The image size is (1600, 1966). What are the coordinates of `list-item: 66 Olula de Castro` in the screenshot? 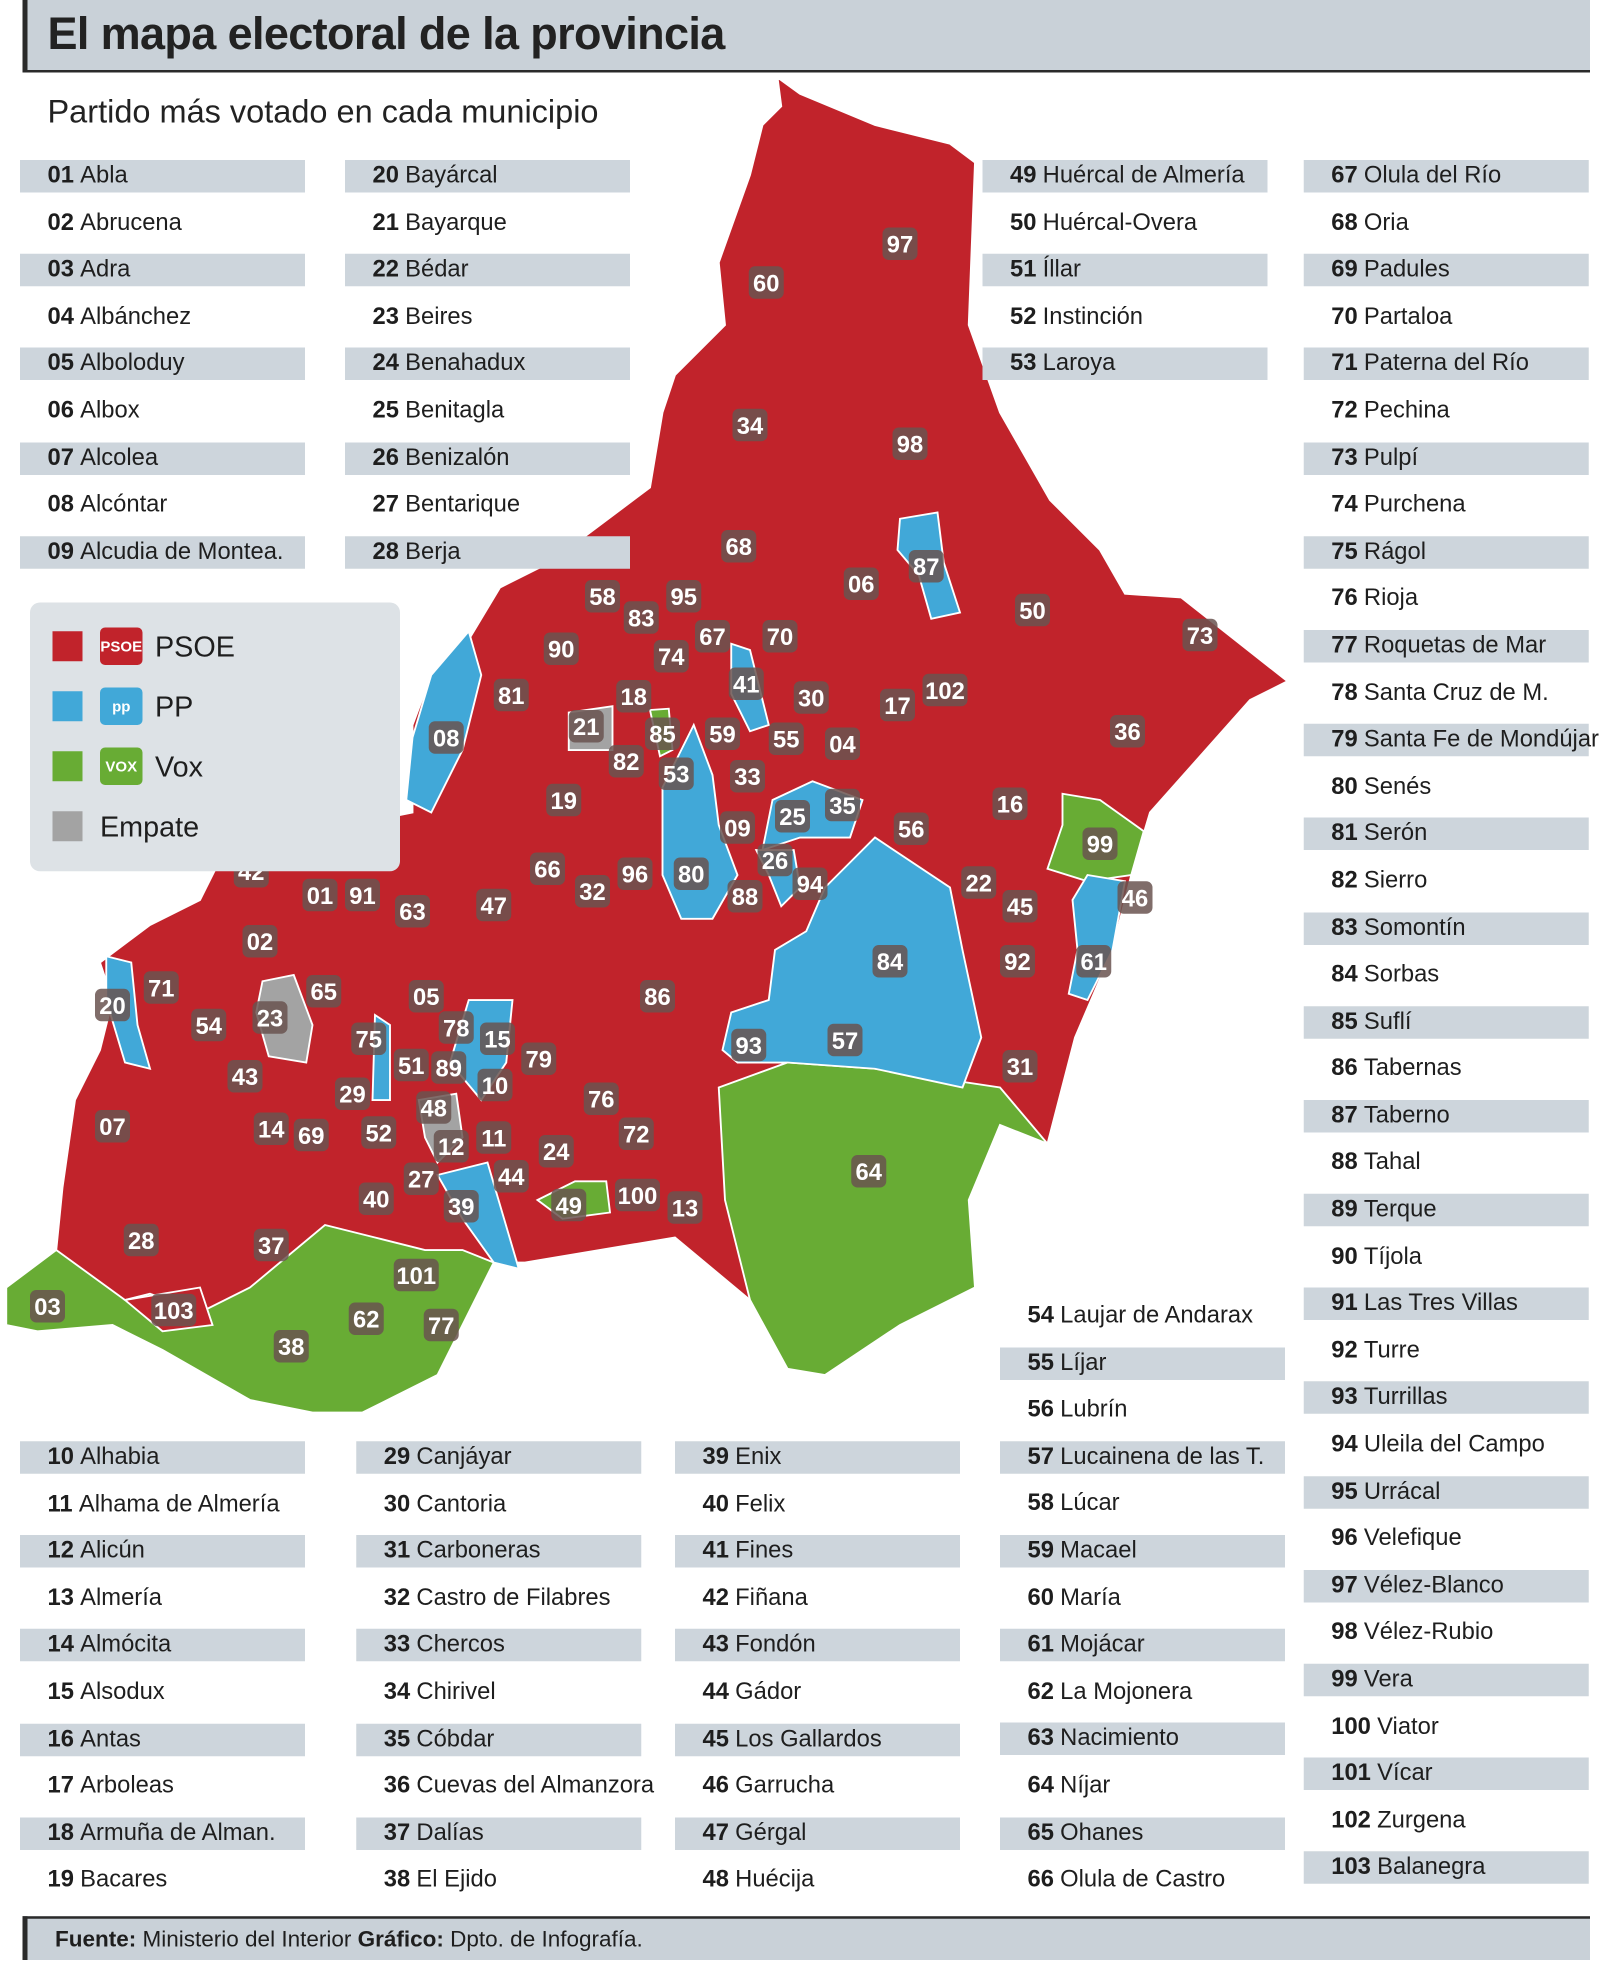 It's located at (1142, 1880).